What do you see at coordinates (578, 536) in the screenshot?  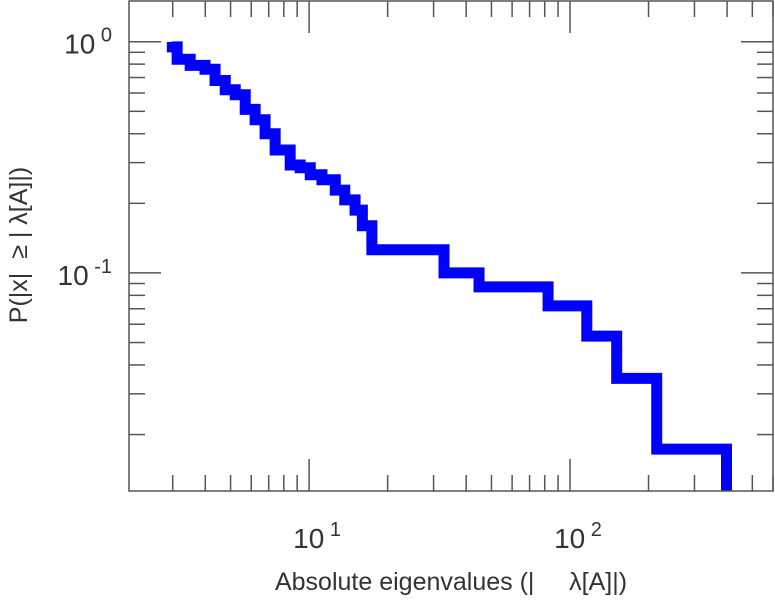 I see `x-tick-label: 10 2` at bounding box center [578, 536].